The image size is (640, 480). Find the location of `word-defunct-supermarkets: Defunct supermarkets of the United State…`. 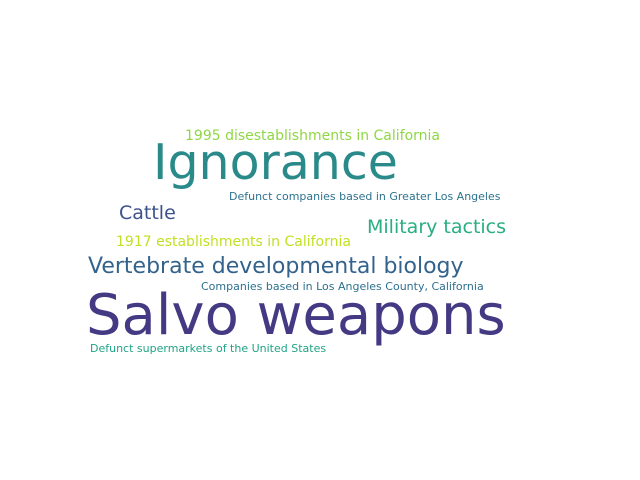

word-defunct-supermarkets: Defunct supermarkets of the United State… is located at coordinates (208, 348).